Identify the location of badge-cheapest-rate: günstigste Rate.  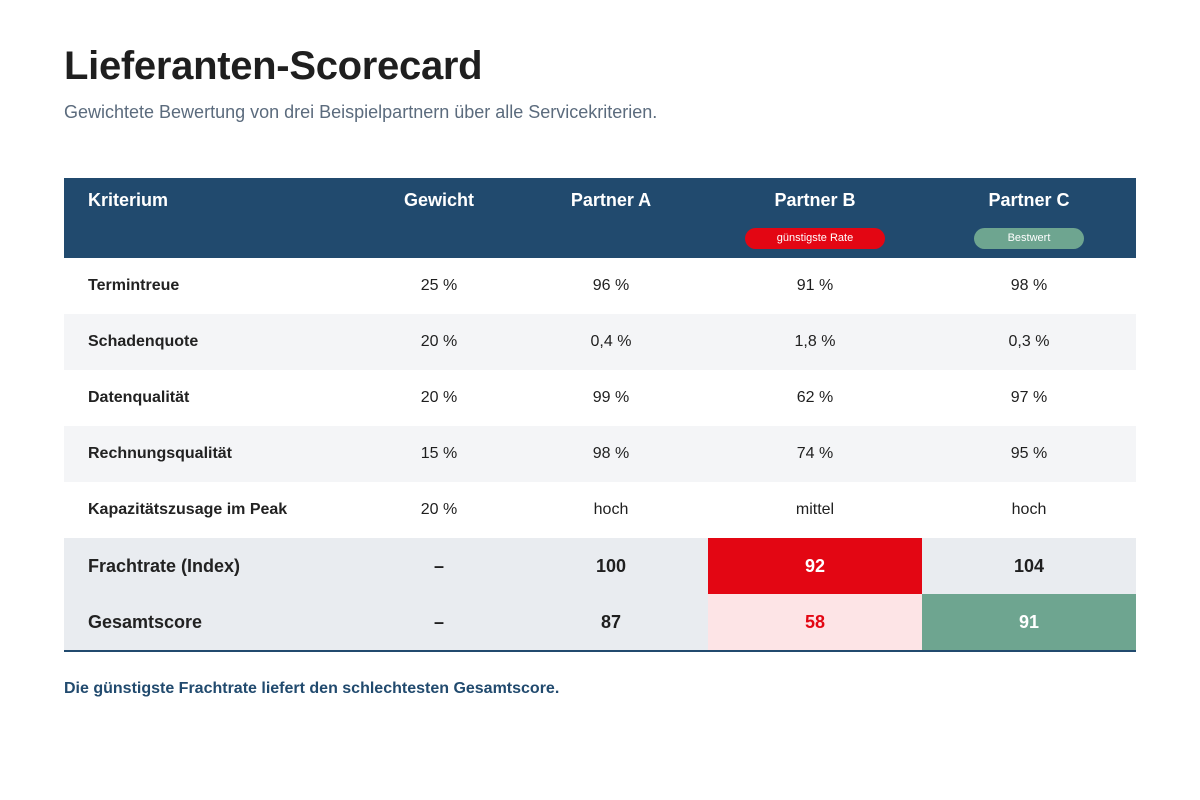
(815, 238).